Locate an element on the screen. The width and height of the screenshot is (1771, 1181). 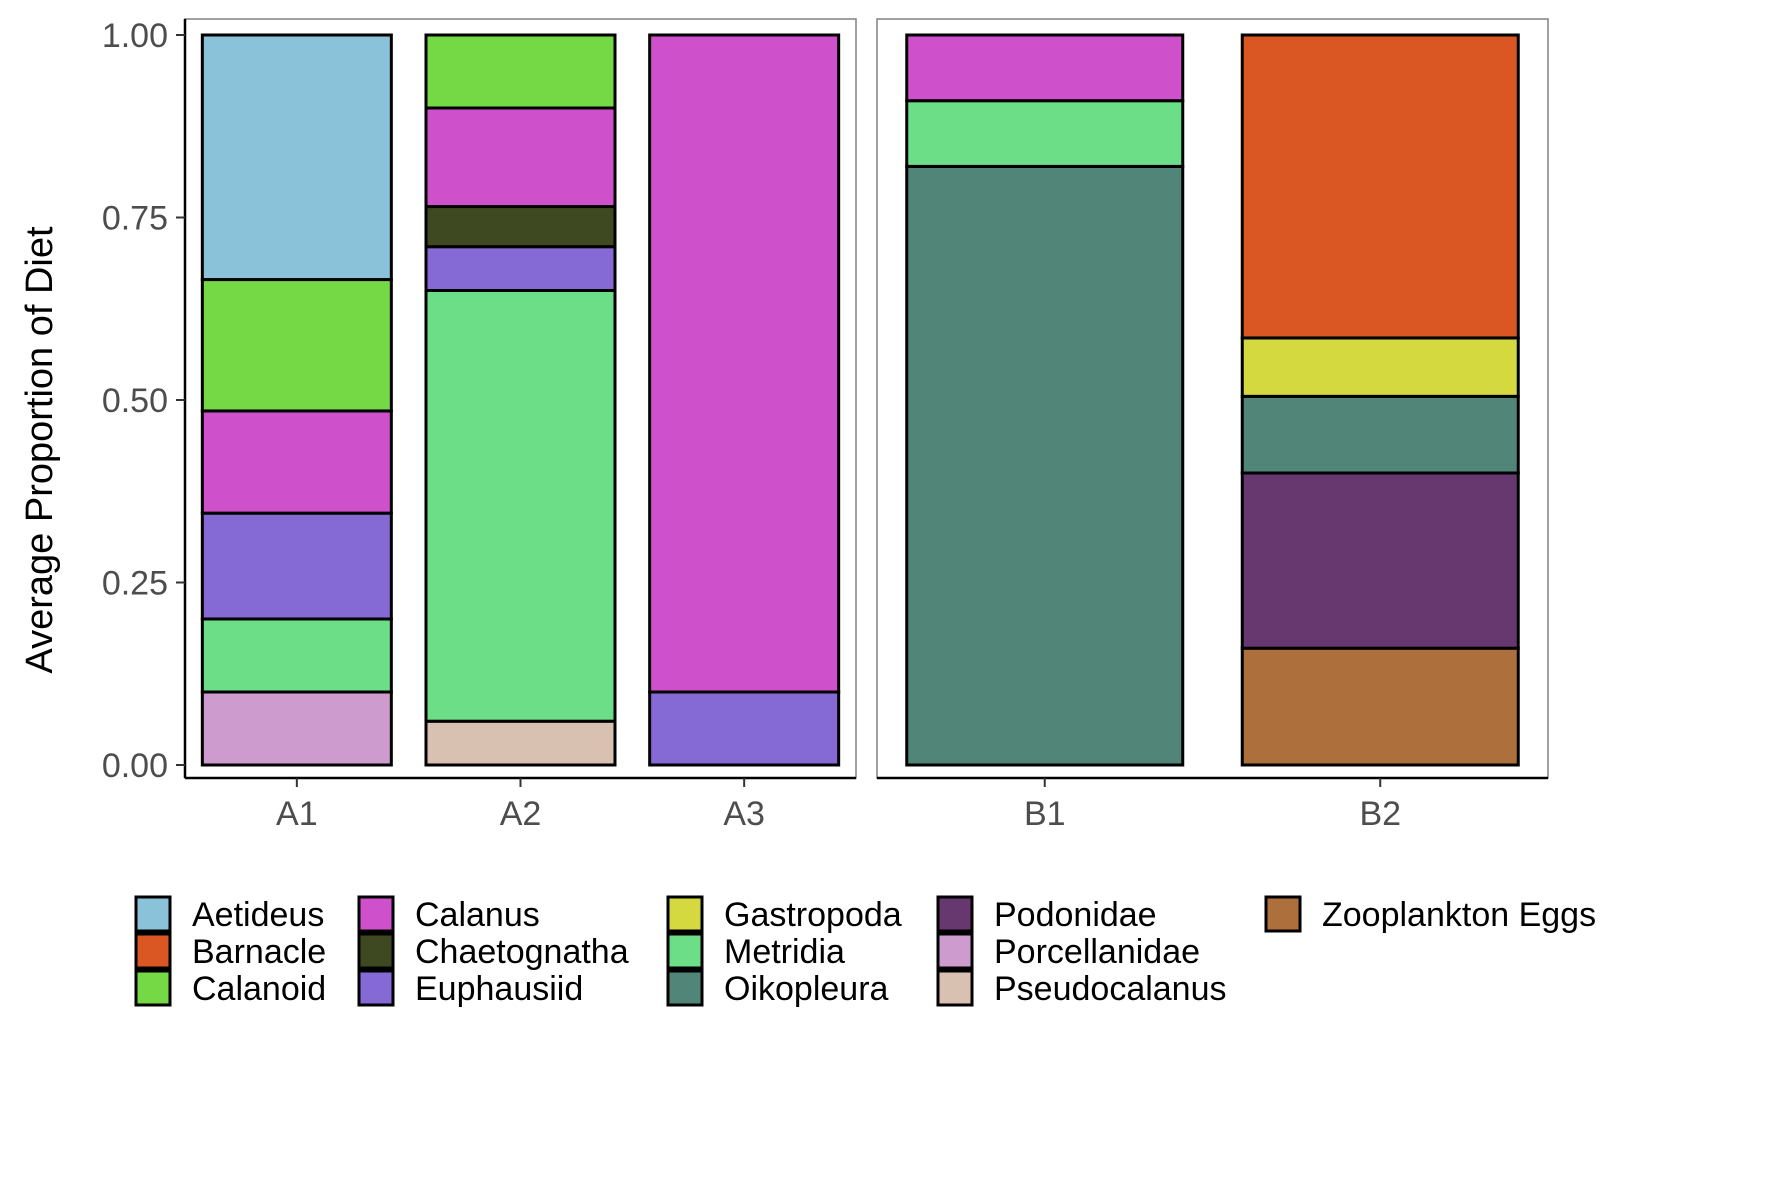
legend-item: Podonidae is located at coordinates (1046, 914).